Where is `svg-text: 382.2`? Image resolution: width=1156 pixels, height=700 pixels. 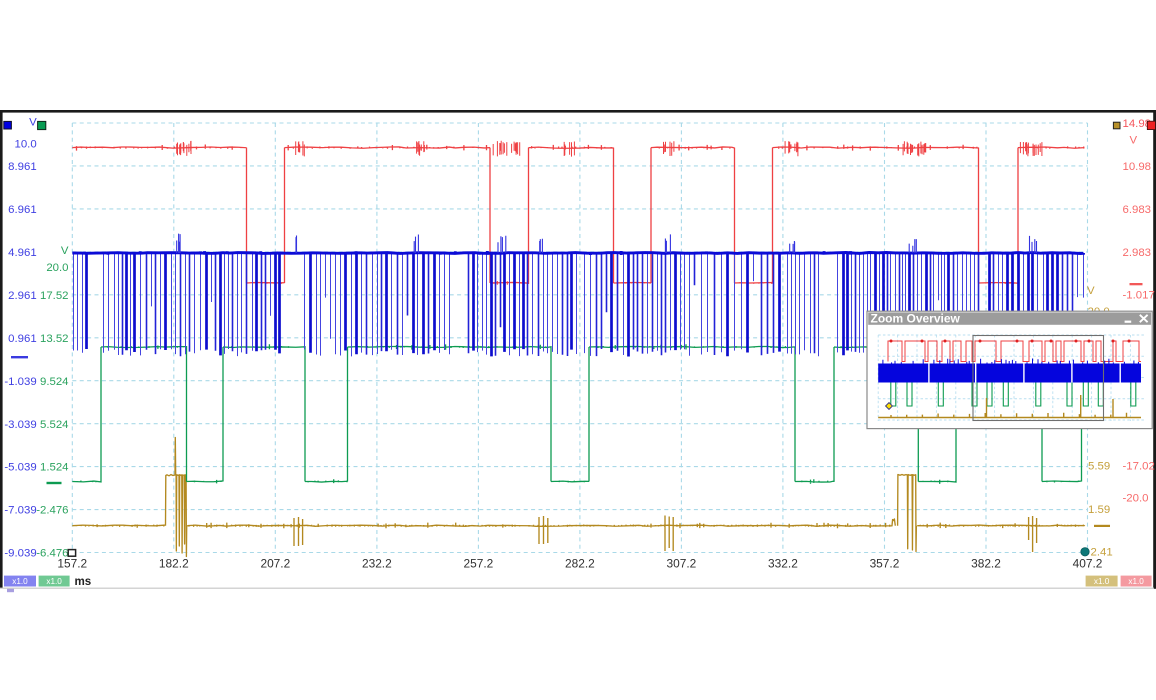
svg-text: 382.2 is located at coordinates (986, 564).